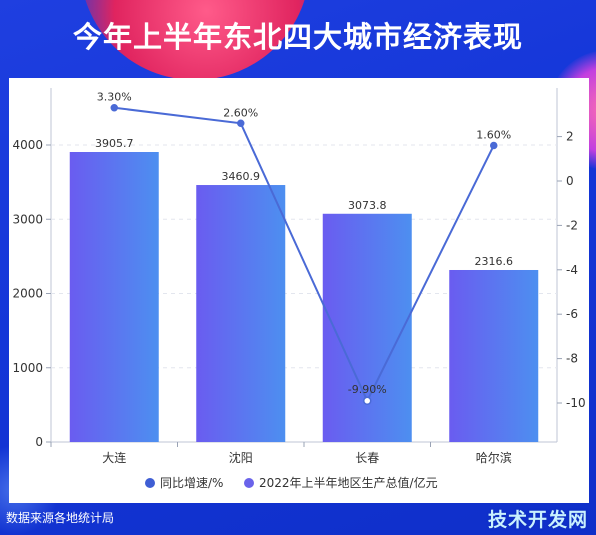 The width and height of the screenshot is (596, 535). I want to click on legend-label-bar: 2022年上半年地区生产总值/亿元, so click(348, 482).